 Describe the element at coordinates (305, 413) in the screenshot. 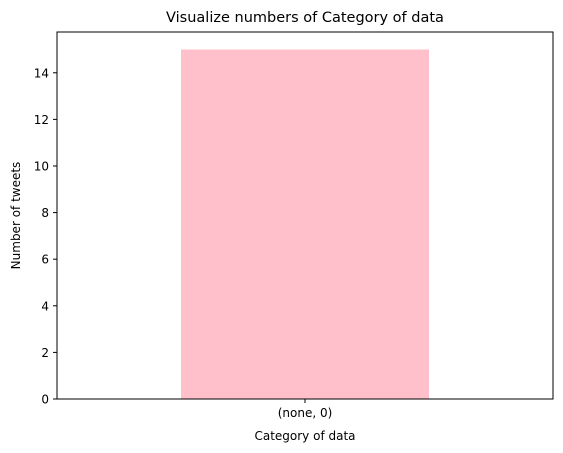

I see `x-tick-label: (none, 0)` at that location.